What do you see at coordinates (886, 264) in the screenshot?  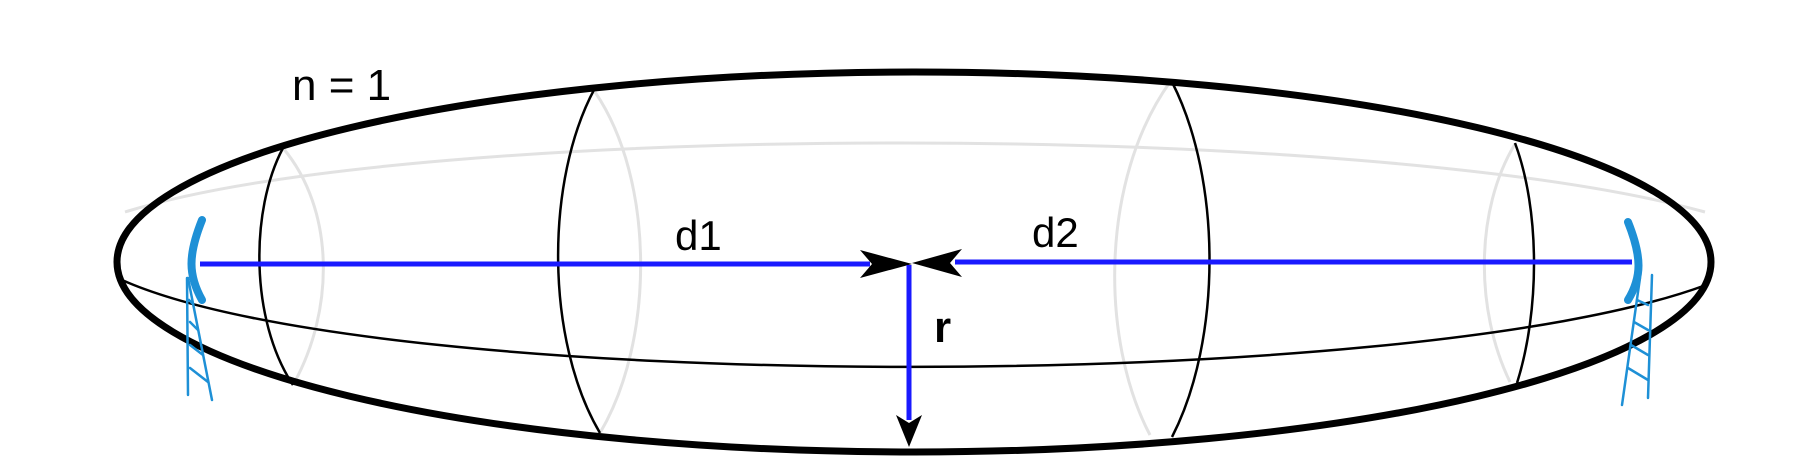 I see `d1-arrowhead` at bounding box center [886, 264].